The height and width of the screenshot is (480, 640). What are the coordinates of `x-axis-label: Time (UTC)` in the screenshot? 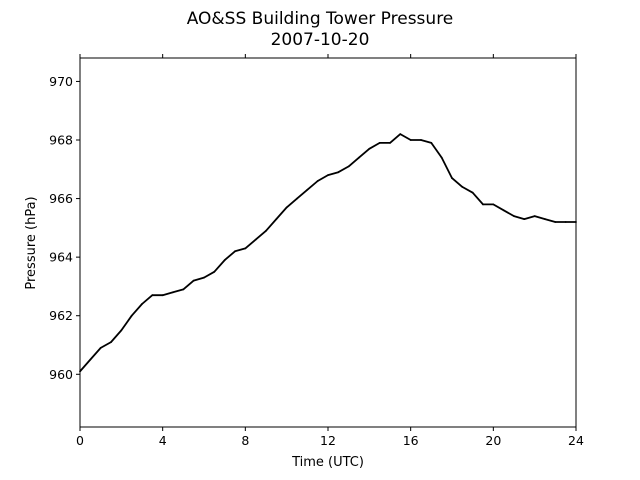 It's located at (327, 462).